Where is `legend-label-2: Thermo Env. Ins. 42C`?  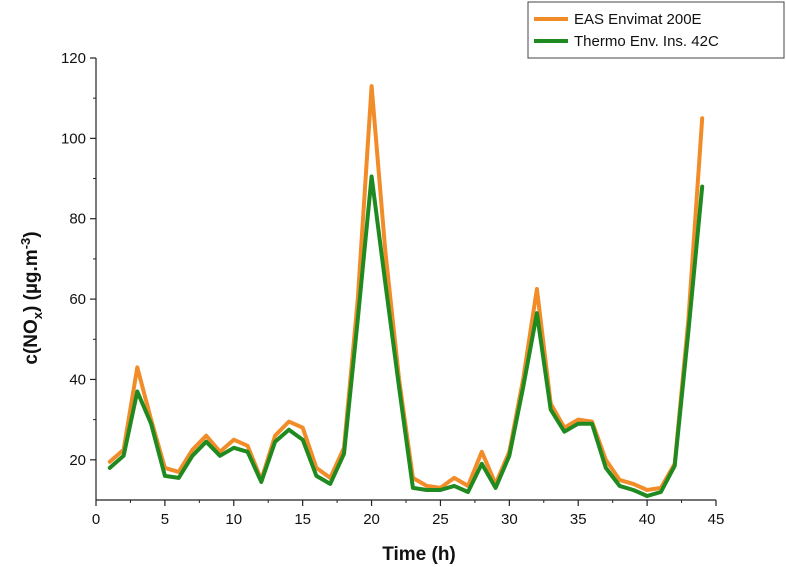
legend-label-2: Thermo Env. Ins. 42C is located at coordinates (646, 41).